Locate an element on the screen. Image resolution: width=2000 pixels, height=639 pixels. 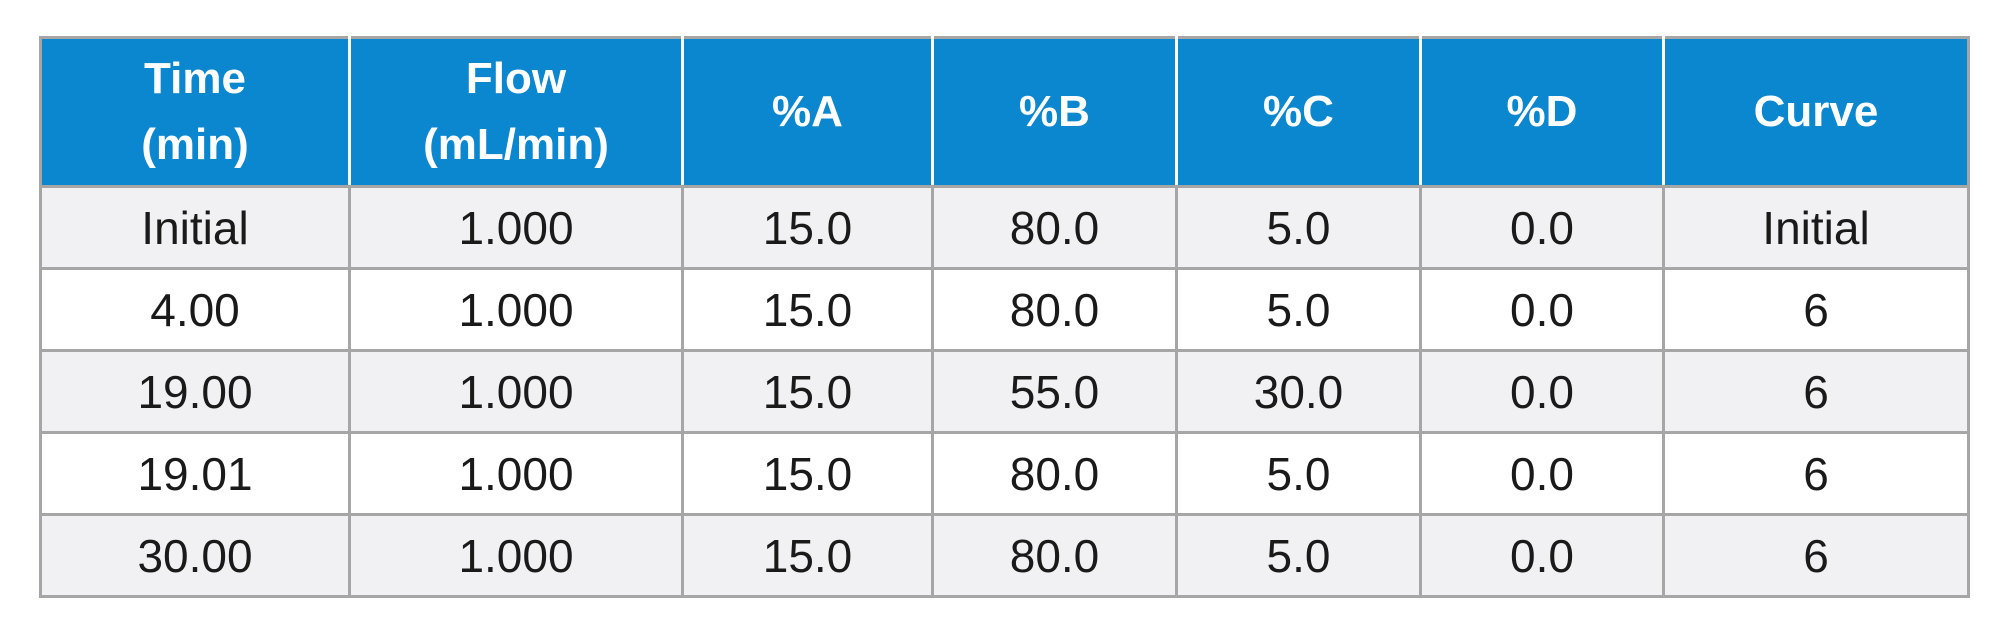
time-cell: 19.00 is located at coordinates (195, 391).